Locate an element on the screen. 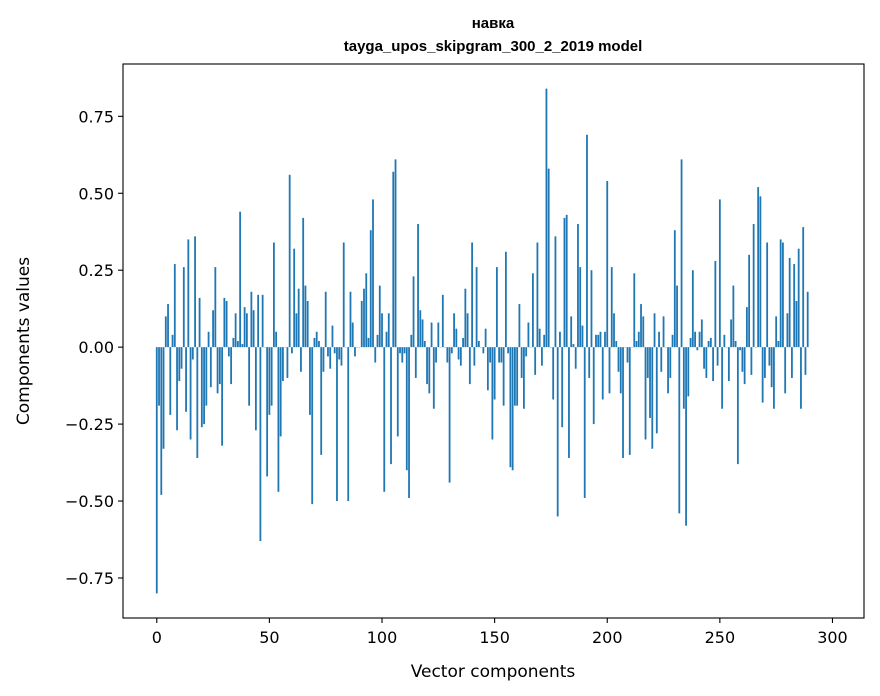  y-tick-label: 0.50 is located at coordinates (96, 193).